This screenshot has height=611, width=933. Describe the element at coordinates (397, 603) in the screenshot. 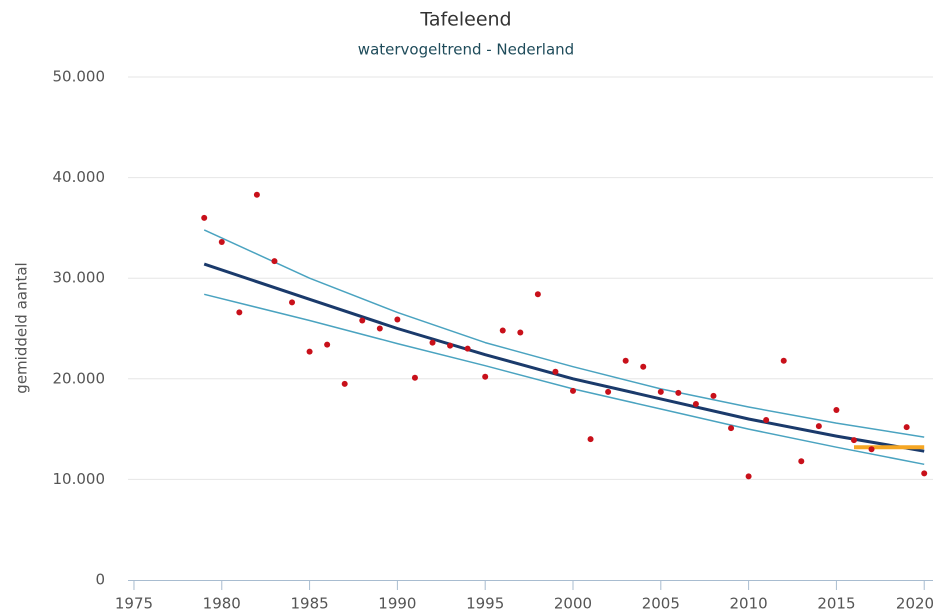

I see `x-tick-label: 1990` at that location.